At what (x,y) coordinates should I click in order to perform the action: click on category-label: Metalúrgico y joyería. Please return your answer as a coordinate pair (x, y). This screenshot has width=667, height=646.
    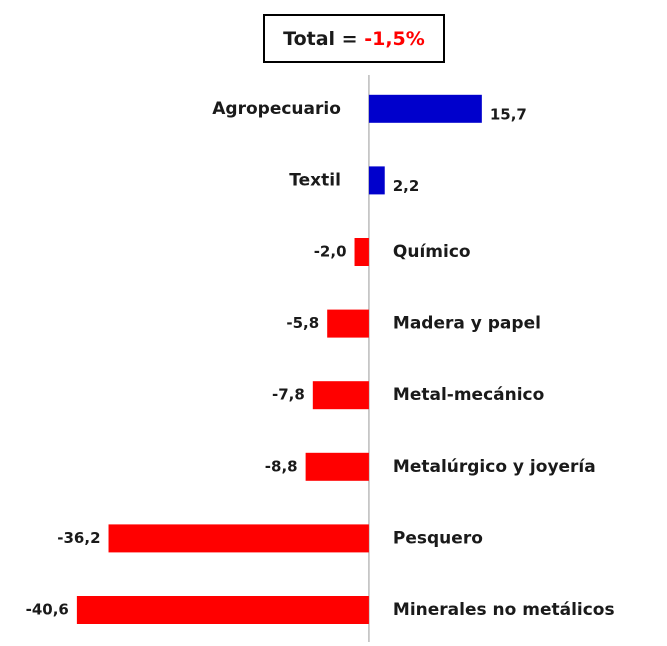
    Looking at the image, I should click on (494, 467).